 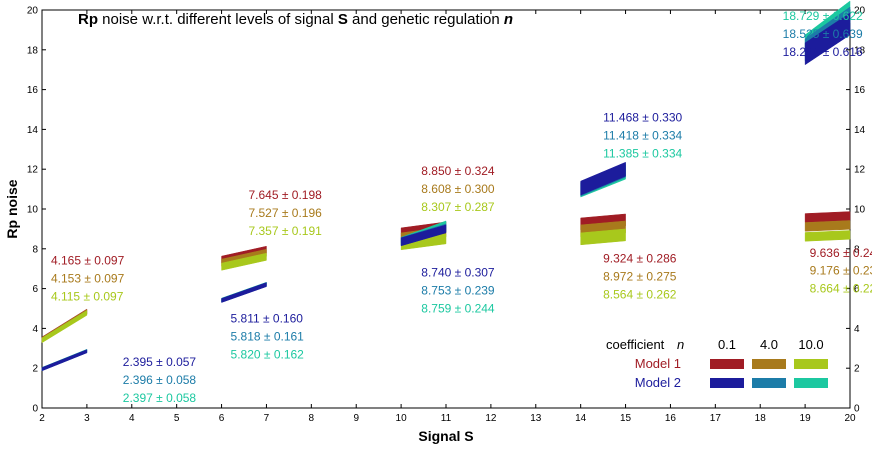 What do you see at coordinates (811, 383) in the screenshot?
I see `legend-swatch-m2_10.0` at bounding box center [811, 383].